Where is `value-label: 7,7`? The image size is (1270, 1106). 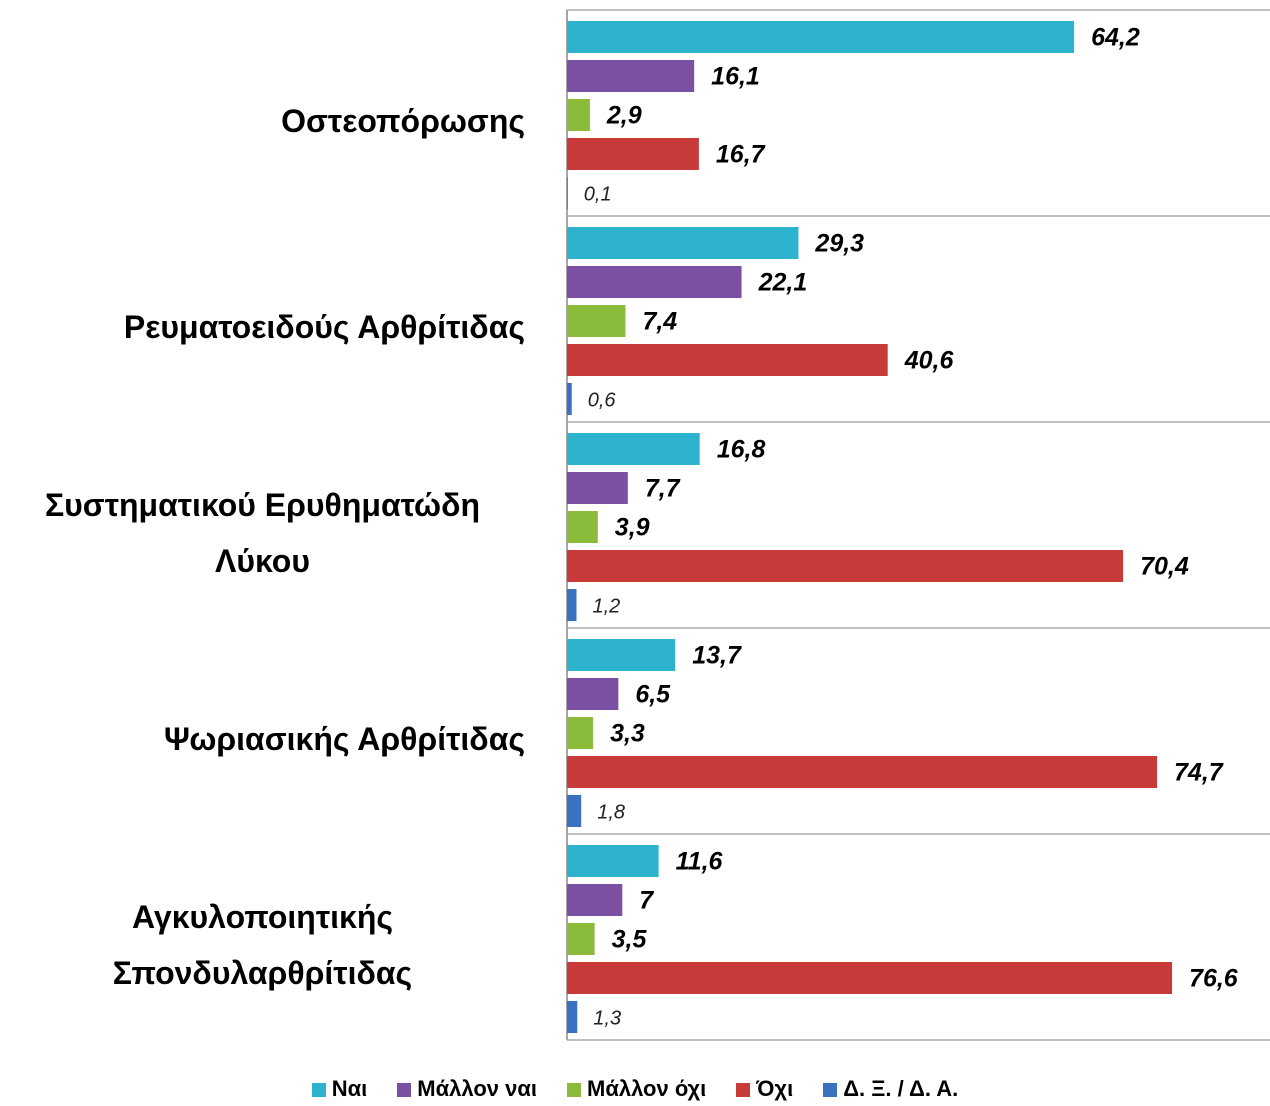 value-label: 7,7 is located at coordinates (663, 489).